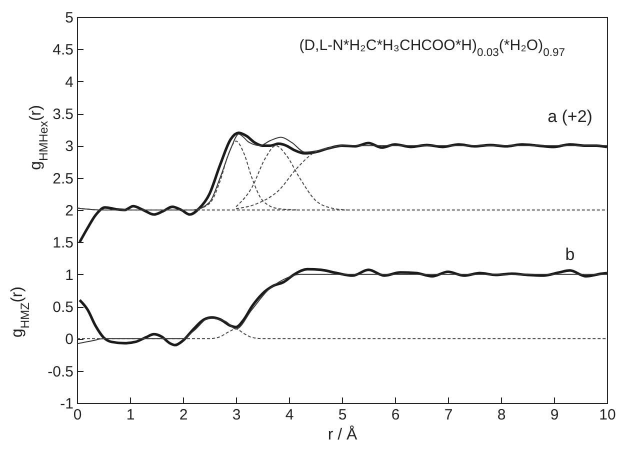 The height and width of the screenshot is (452, 623). I want to click on annotation: a (+2), so click(570, 116).